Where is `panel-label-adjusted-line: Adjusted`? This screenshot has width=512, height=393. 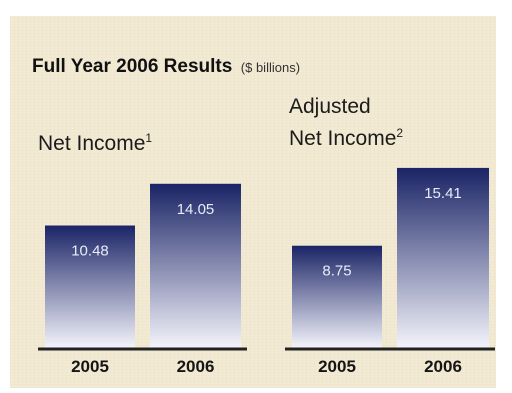 panel-label-adjusted-line: Adjusted is located at coordinates (330, 106).